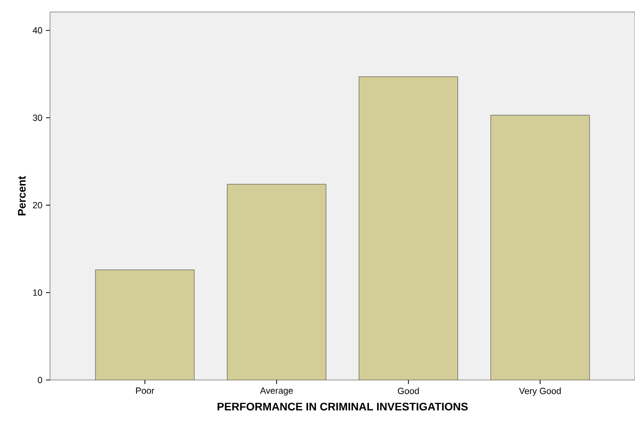 This screenshot has height=429, width=635. What do you see at coordinates (276, 392) in the screenshot?
I see `x-tick-label: Average` at bounding box center [276, 392].